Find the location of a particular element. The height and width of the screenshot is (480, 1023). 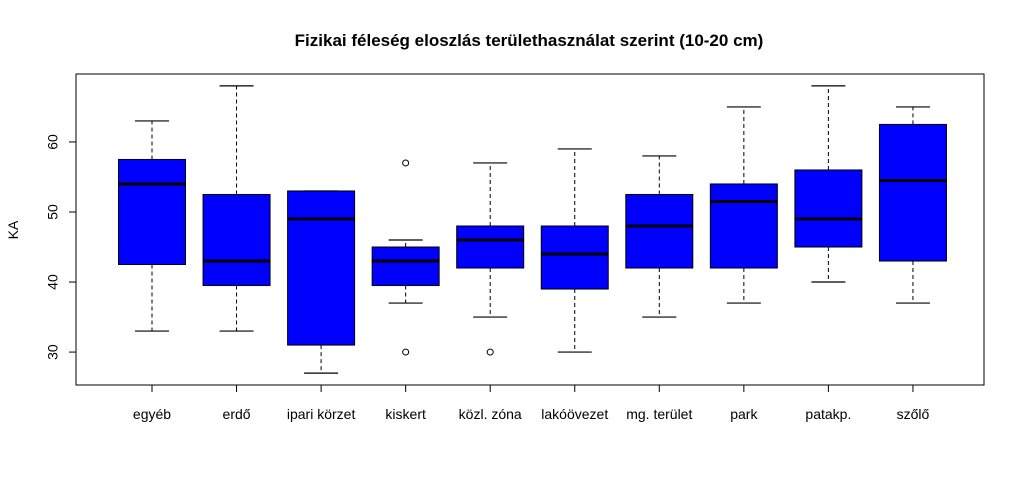

x-category-label: egyéb is located at coordinates (152, 414).